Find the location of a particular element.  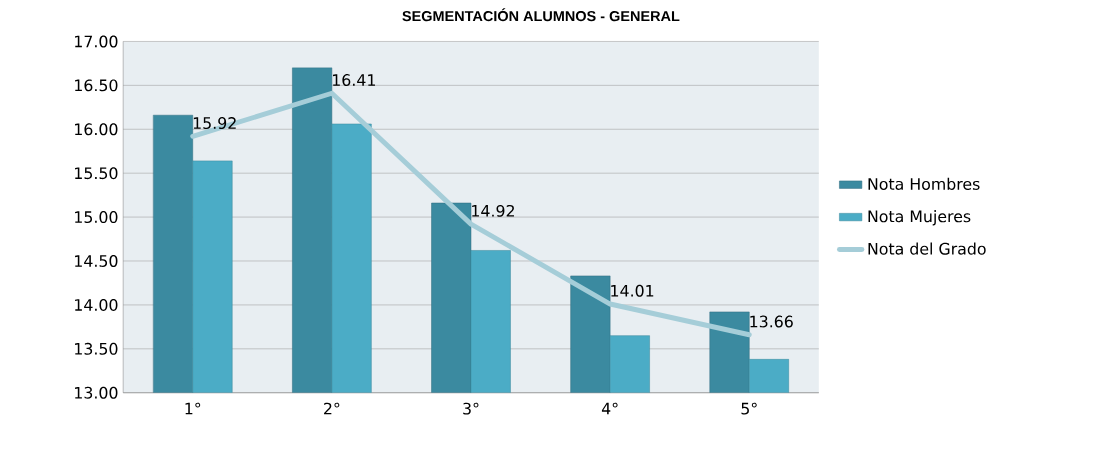

data-label: 14.92 is located at coordinates (493, 210).